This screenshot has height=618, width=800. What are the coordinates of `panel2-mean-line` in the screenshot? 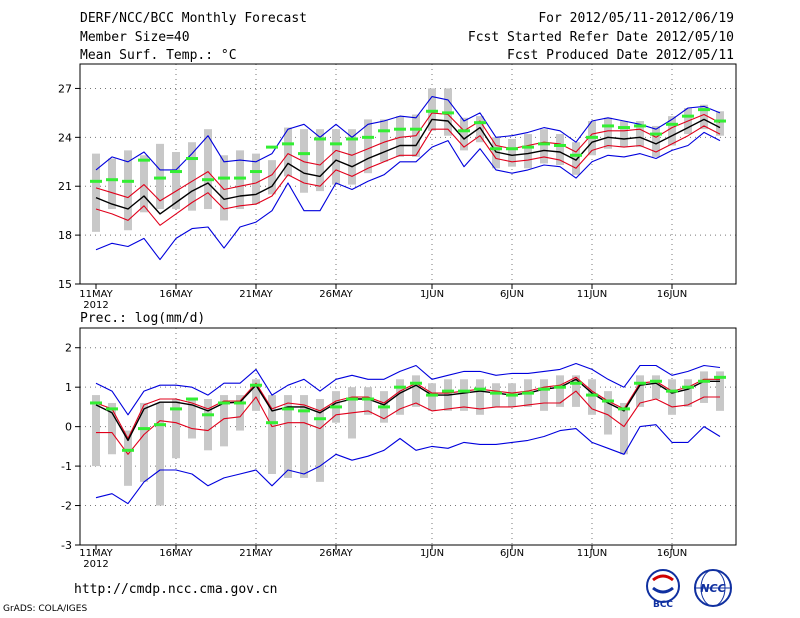 It's located at (407, 410).